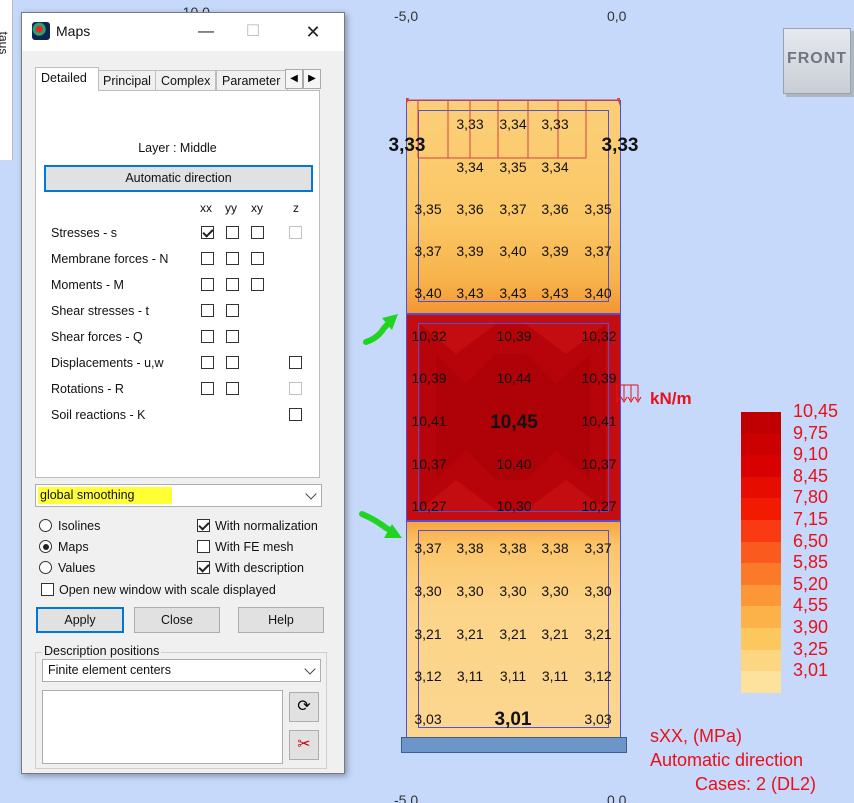 This screenshot has width=854, height=803. I want to click on checkbox-with-normalization, so click(203, 525).